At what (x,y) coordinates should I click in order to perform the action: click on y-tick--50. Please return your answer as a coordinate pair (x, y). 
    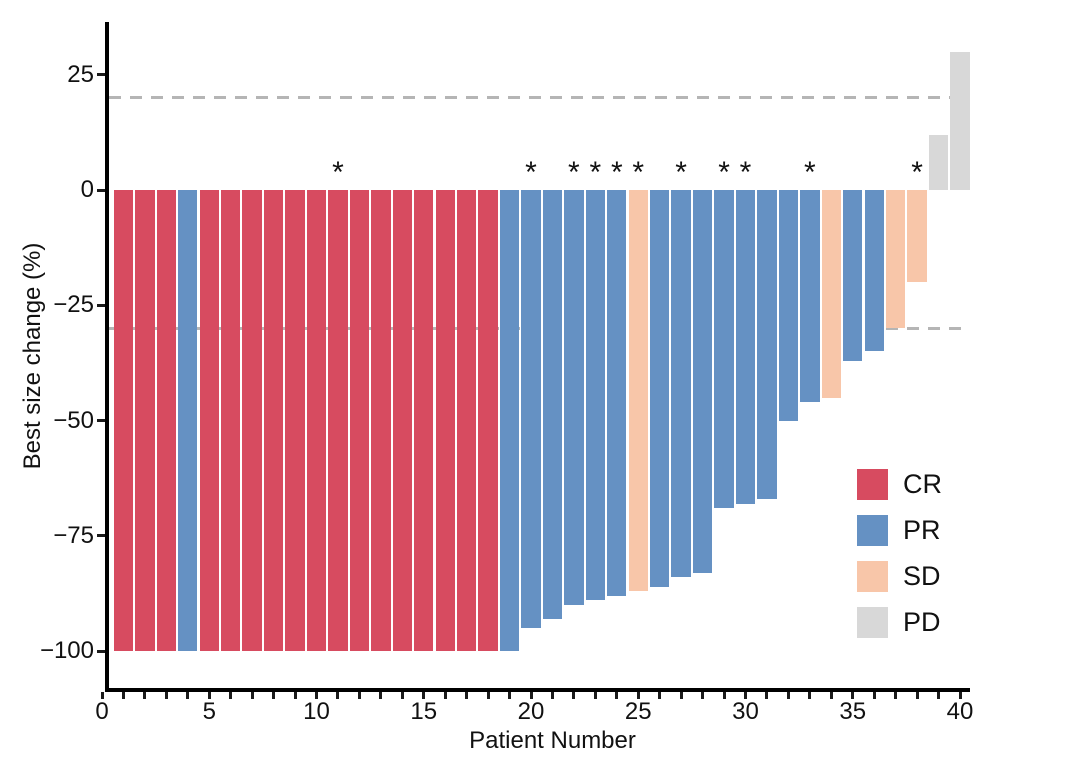
    Looking at the image, I should click on (101, 421).